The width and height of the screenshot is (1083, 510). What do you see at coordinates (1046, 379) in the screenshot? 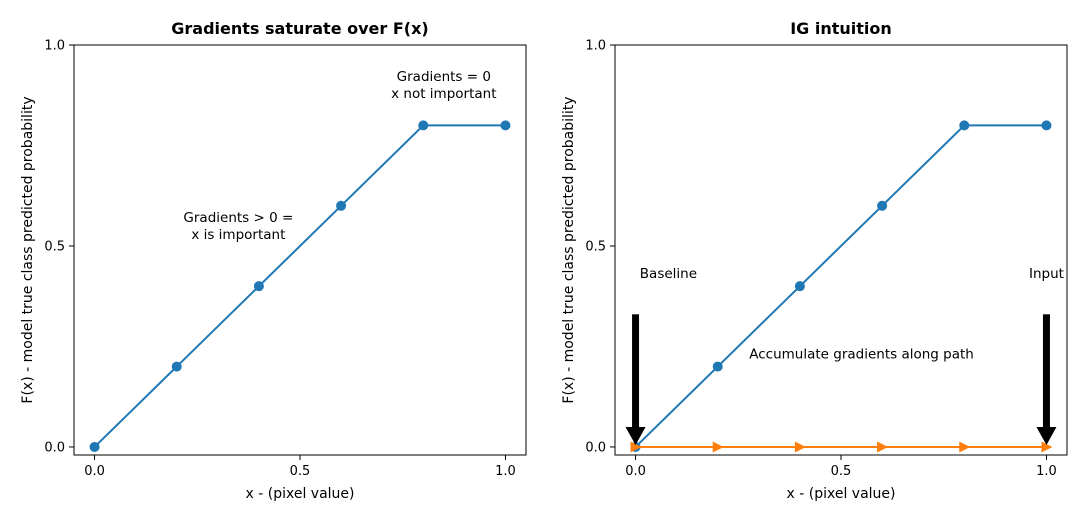
I see `input-arrow` at bounding box center [1046, 379].